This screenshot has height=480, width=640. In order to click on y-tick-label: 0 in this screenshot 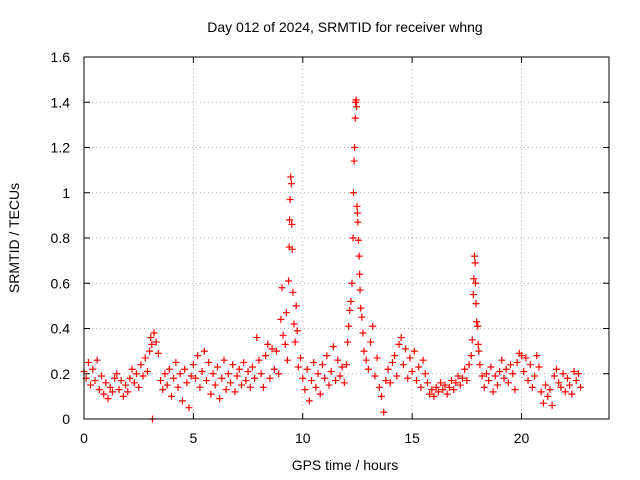, I will do `click(66, 419)`.